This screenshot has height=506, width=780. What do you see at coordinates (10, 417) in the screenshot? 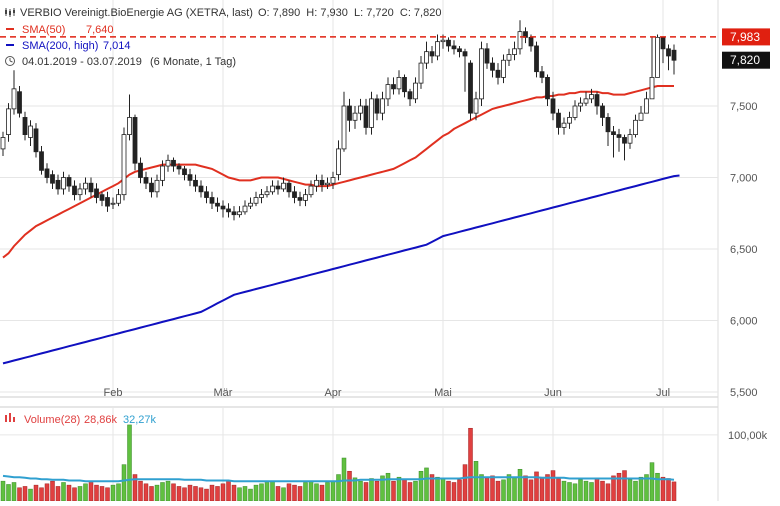
I see `volume-icon` at bounding box center [10, 417].